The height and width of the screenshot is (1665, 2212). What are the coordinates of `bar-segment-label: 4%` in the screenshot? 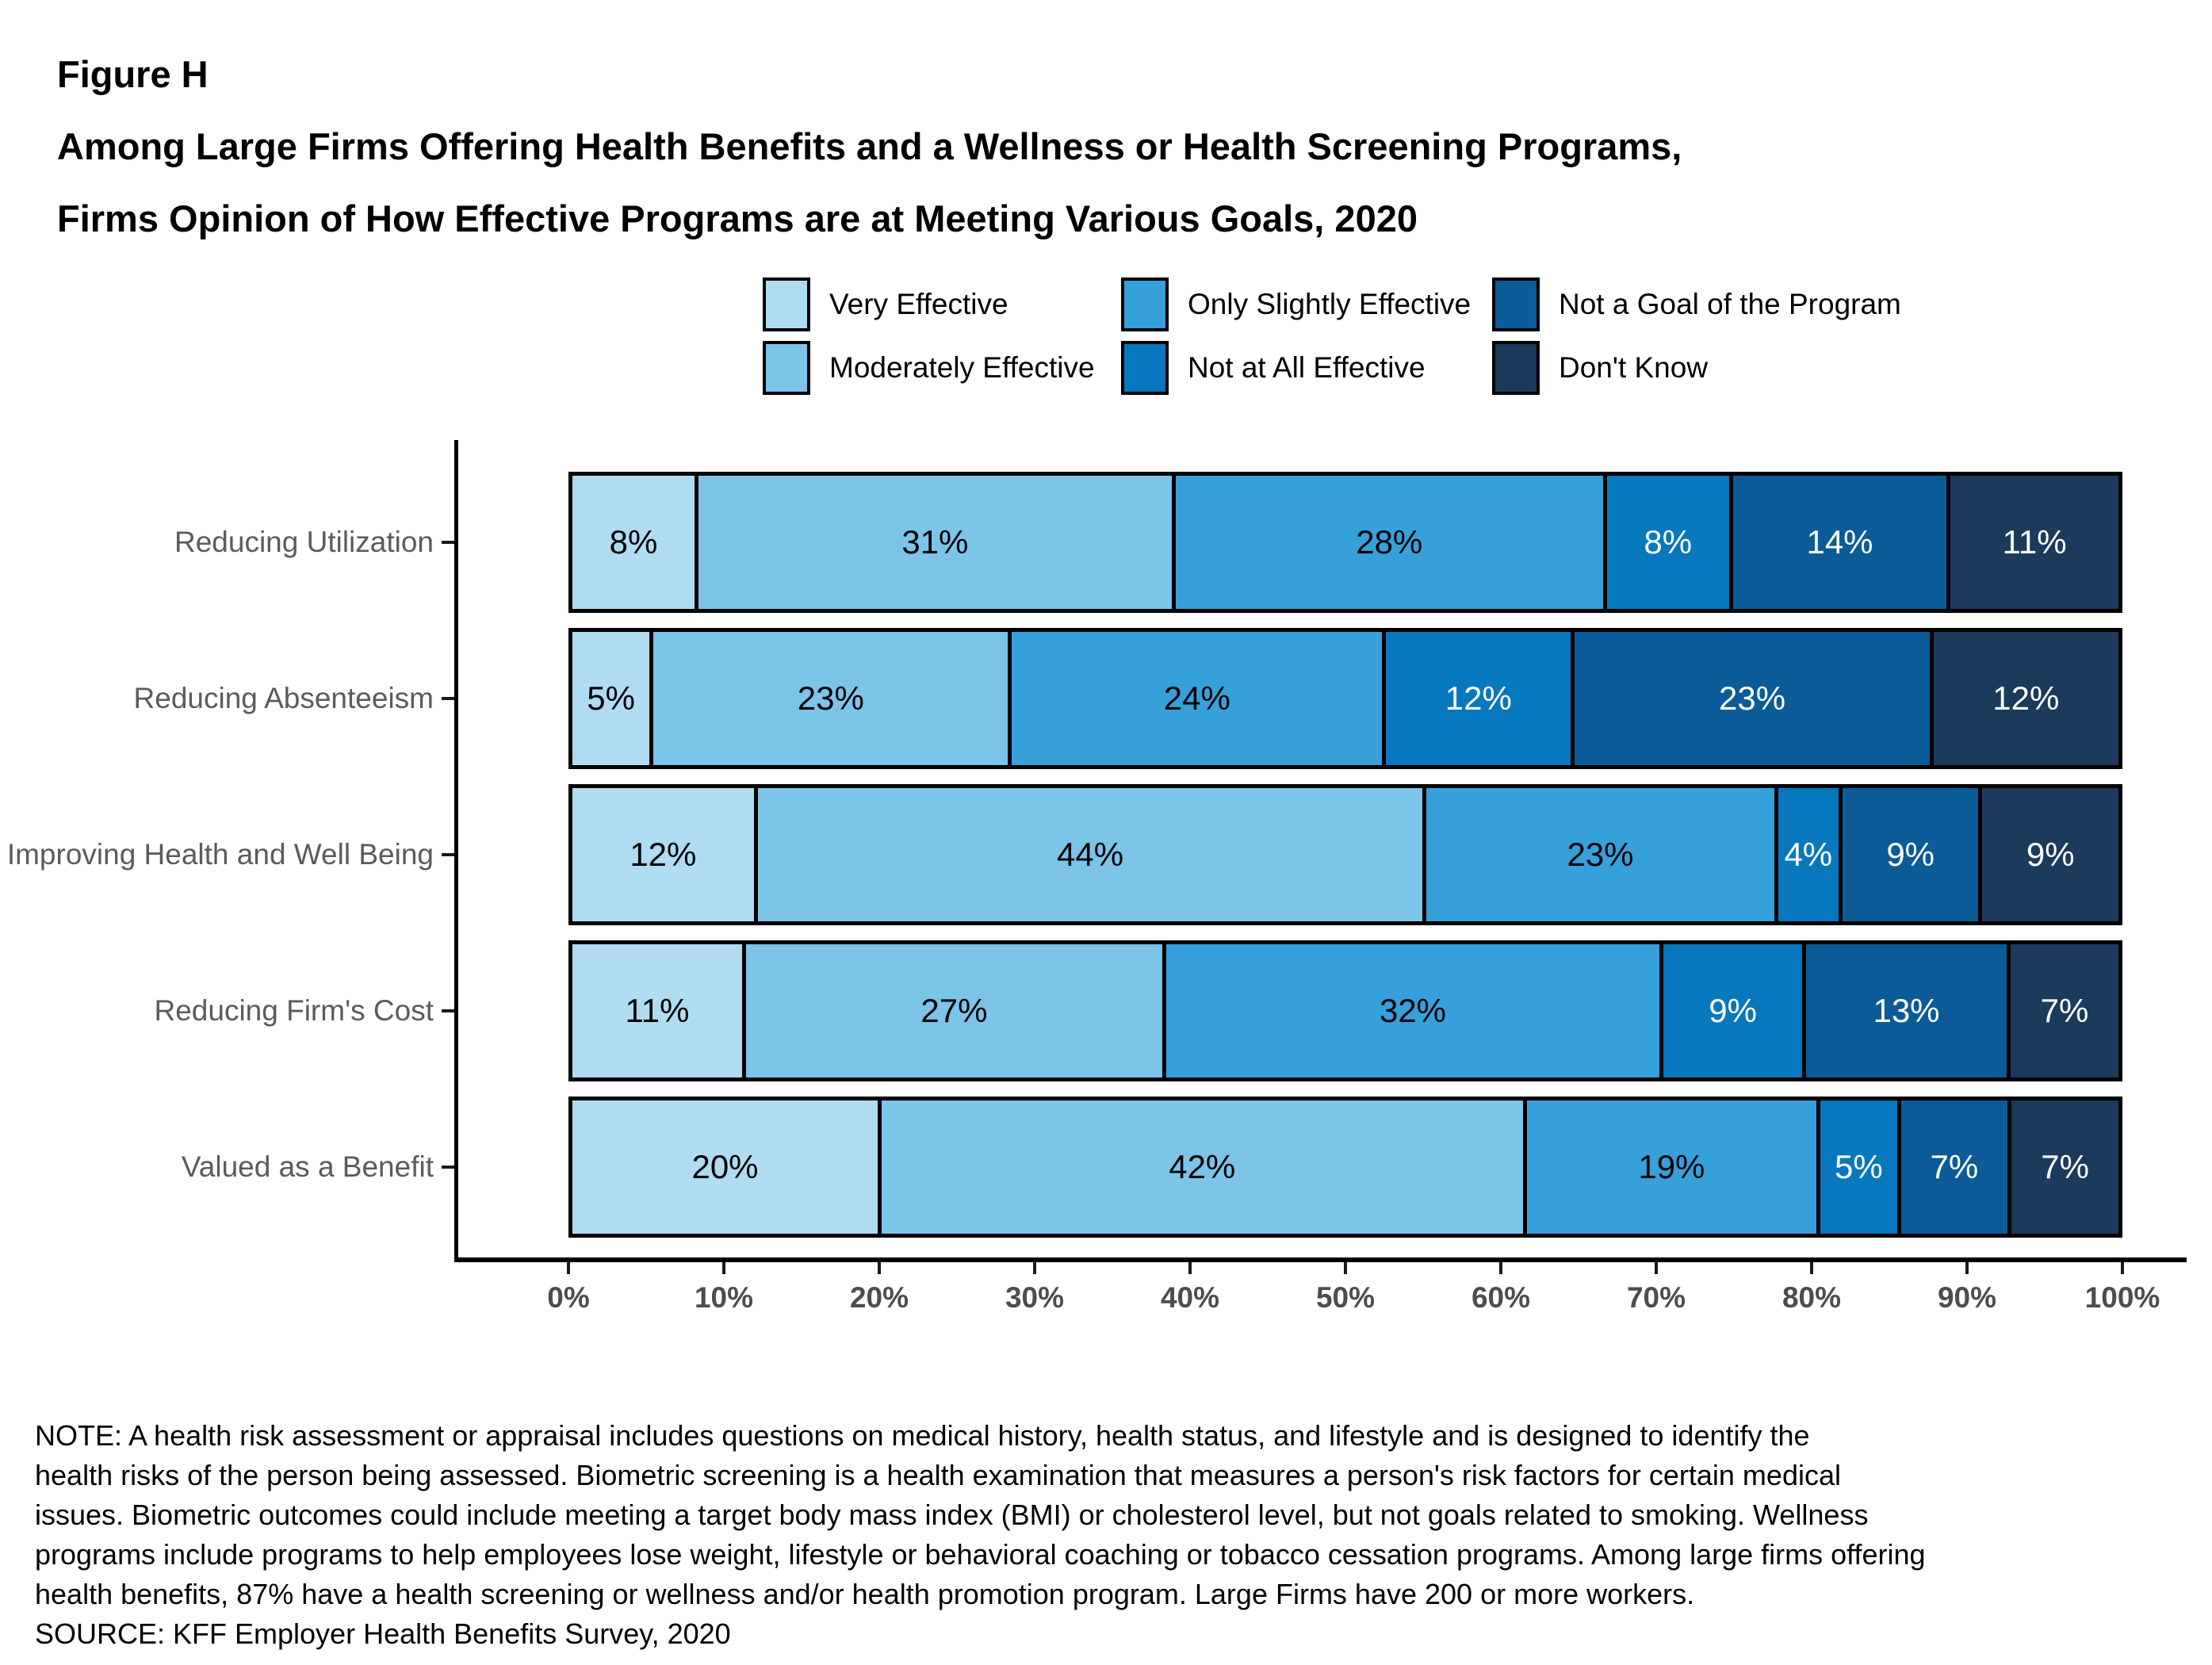 It's located at (1809, 854).